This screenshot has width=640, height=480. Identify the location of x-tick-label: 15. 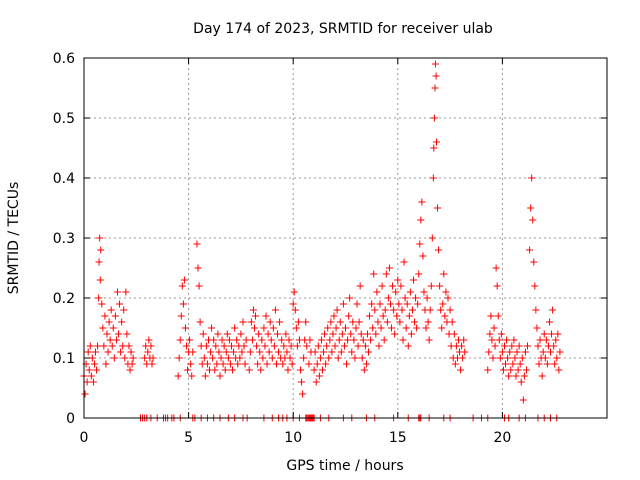
(398, 438).